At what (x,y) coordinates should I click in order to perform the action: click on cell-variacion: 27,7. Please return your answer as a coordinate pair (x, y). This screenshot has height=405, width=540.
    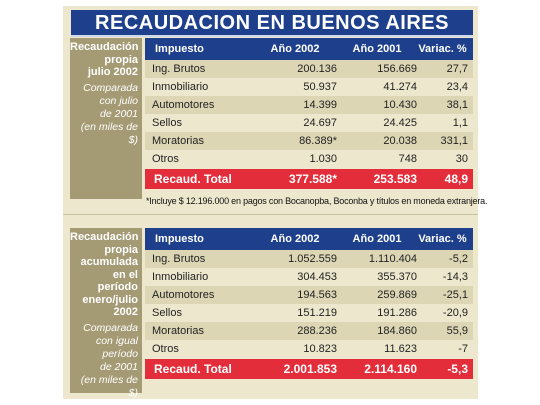
    Looking at the image, I should click on (457, 69).